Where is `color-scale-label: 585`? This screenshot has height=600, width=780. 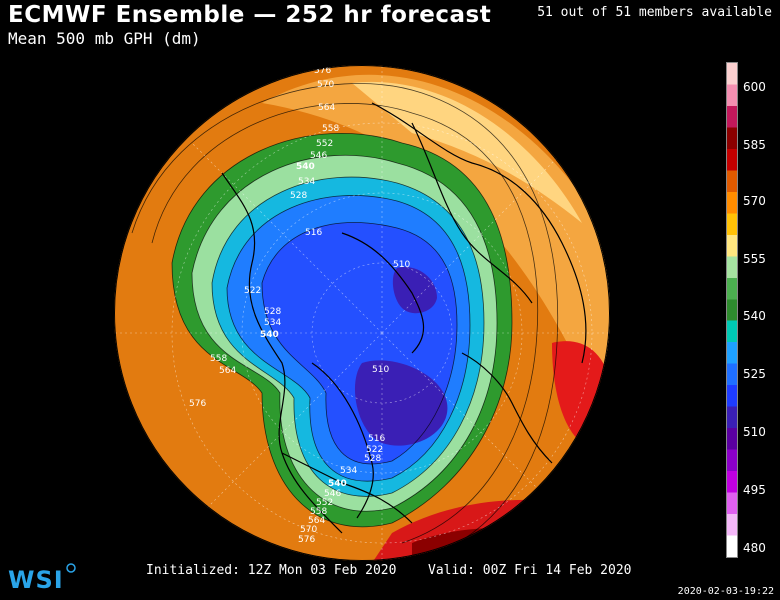
color-scale-label: 585 is located at coordinates (754, 145).